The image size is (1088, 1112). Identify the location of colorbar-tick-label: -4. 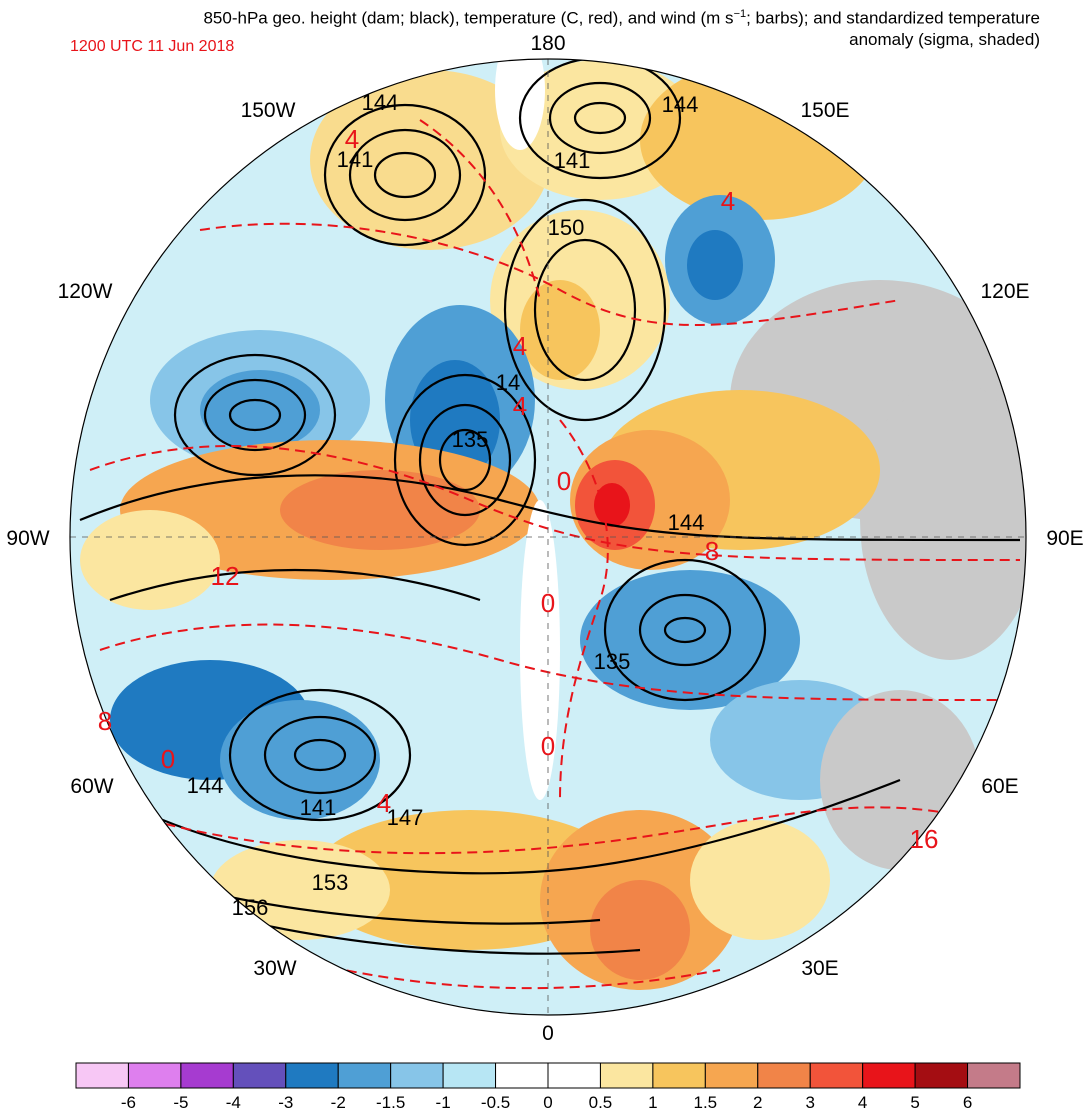
(233, 1102).